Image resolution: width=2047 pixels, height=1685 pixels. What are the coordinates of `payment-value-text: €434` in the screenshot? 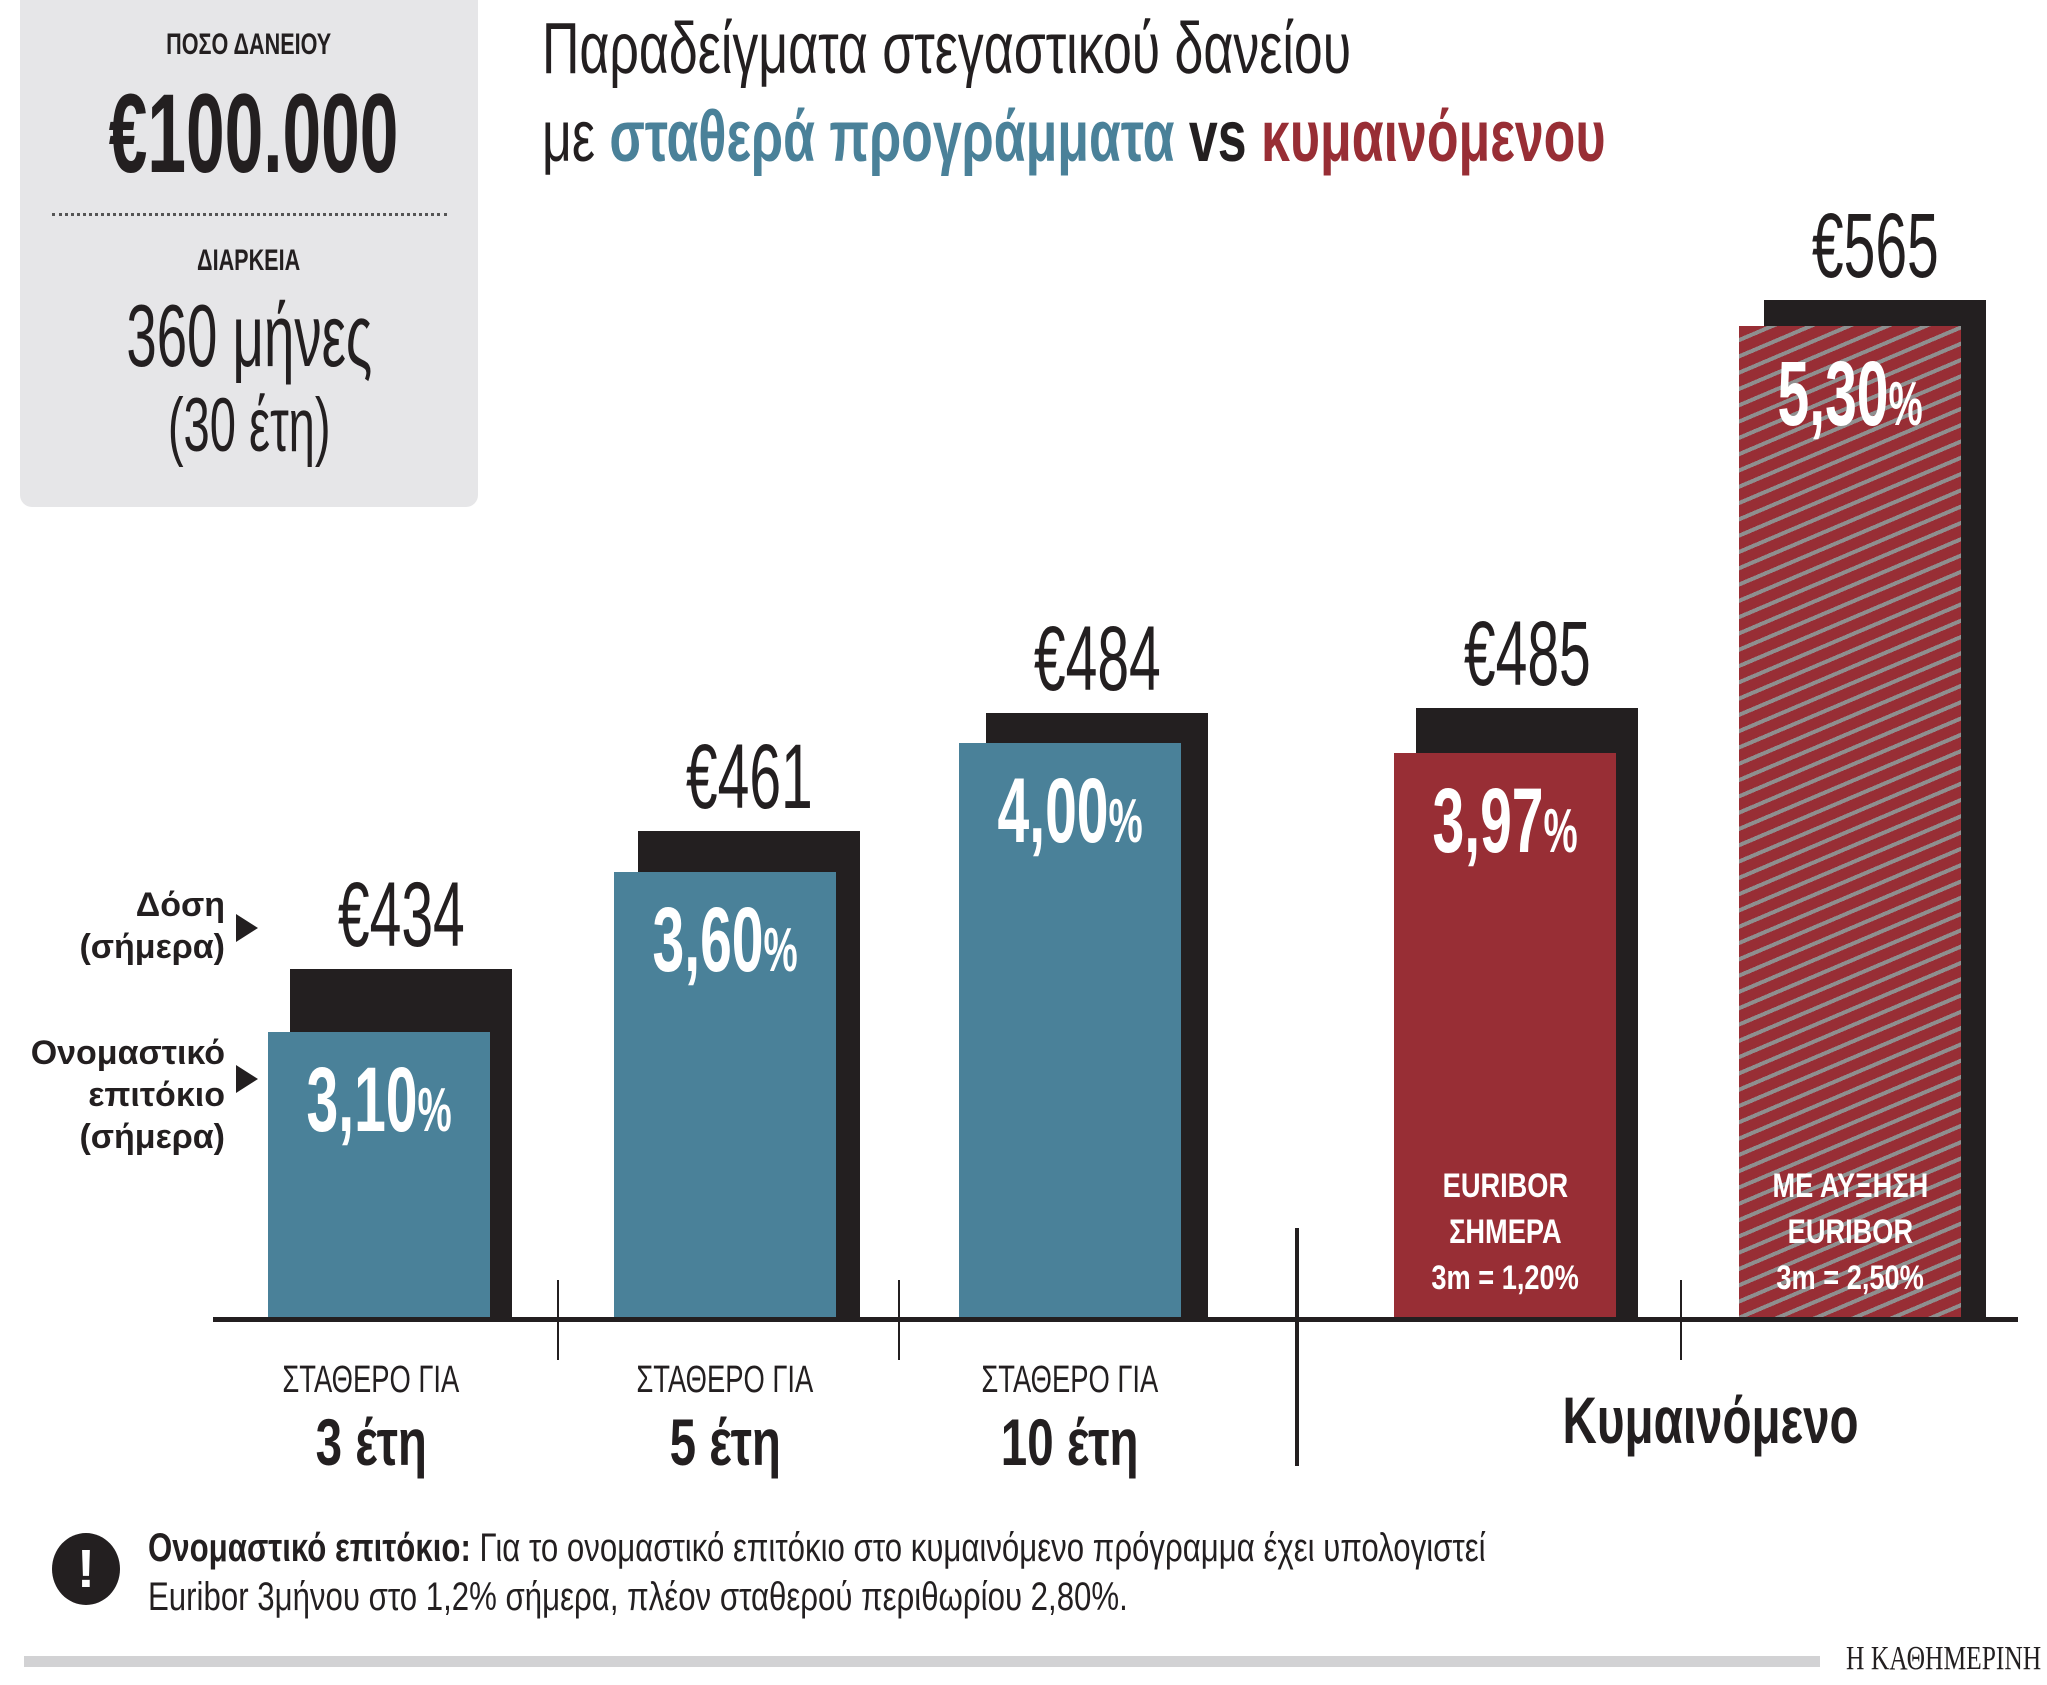 It's located at (401, 914).